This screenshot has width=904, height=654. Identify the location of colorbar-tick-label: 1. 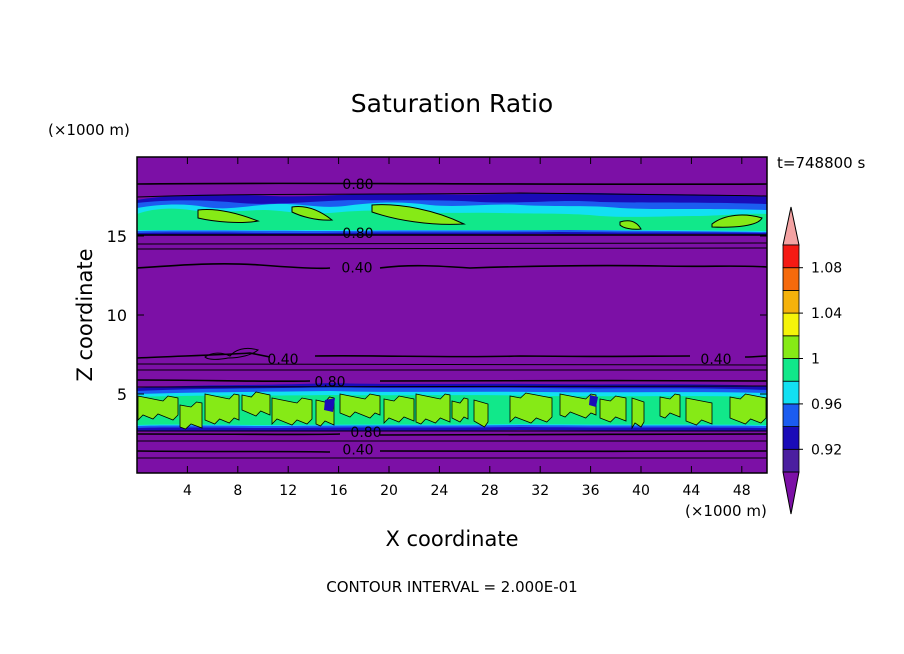
(815, 360).